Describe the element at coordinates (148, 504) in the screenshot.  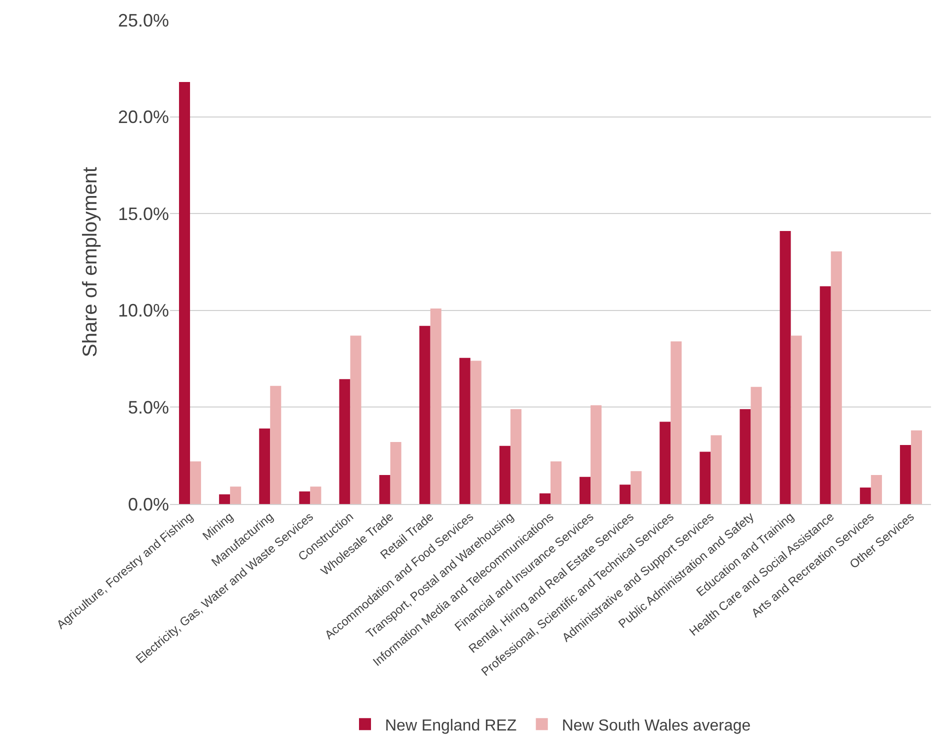
I see `y-tick-label: 0.0%` at that location.